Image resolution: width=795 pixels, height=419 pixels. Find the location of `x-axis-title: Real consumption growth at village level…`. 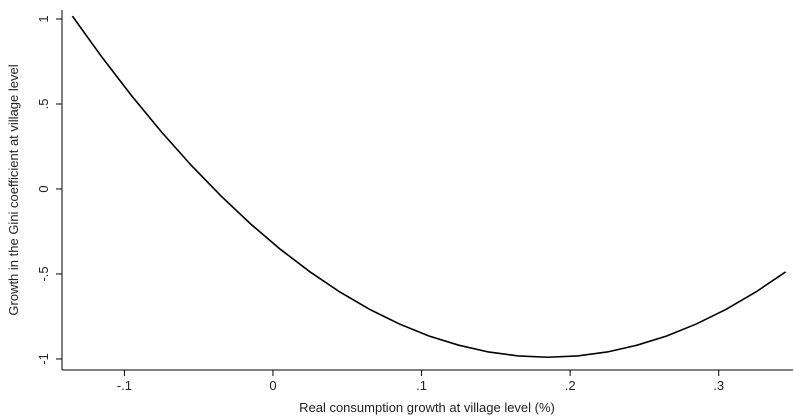

x-axis-title: Real consumption growth at village level… is located at coordinates (427, 407).